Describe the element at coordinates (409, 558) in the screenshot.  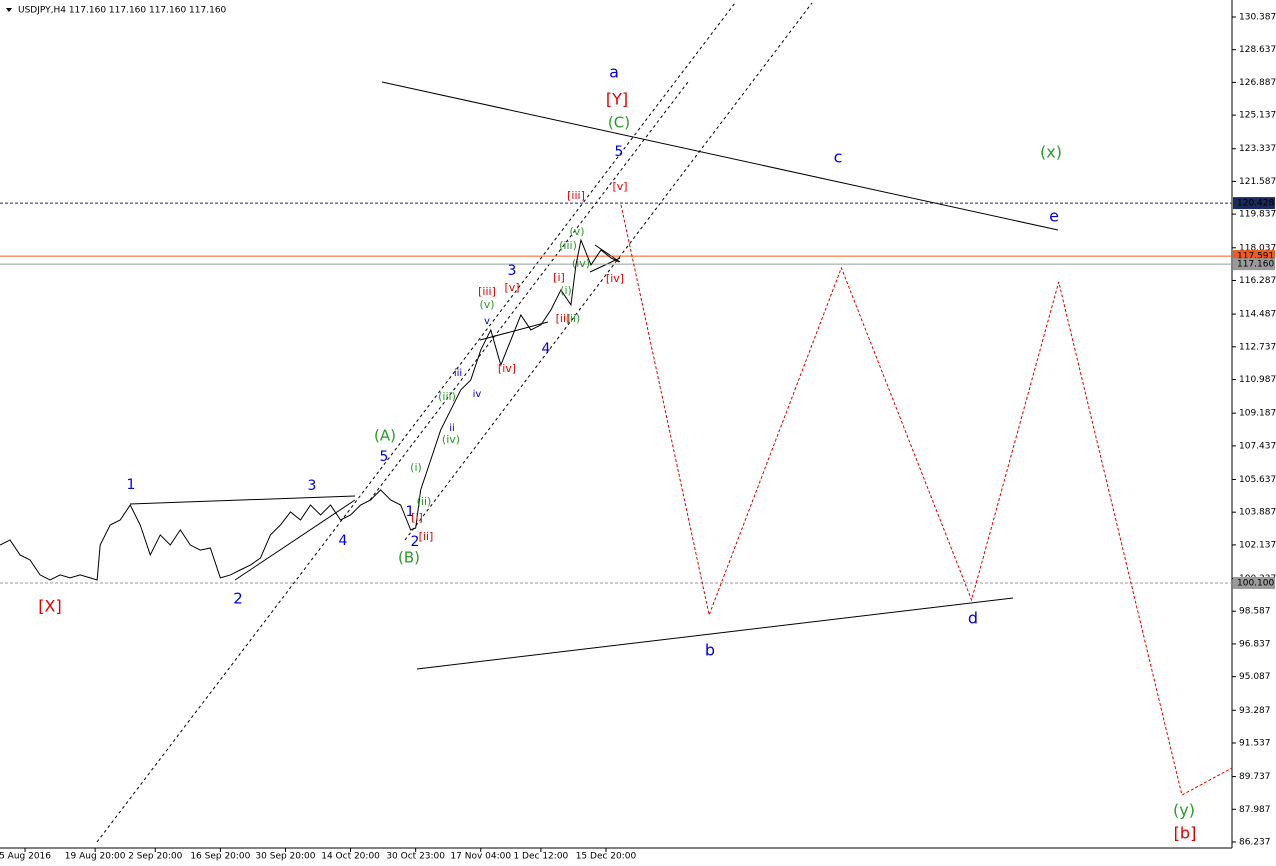
I see `wave-label: (B)` at that location.